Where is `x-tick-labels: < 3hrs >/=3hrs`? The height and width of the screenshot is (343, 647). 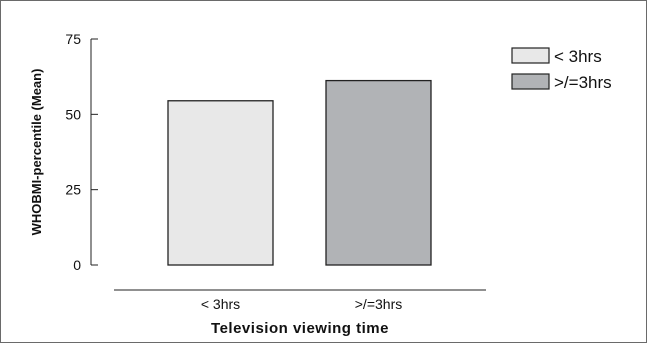 x-tick-labels: < 3hrs >/=3hrs is located at coordinates (301, 304).